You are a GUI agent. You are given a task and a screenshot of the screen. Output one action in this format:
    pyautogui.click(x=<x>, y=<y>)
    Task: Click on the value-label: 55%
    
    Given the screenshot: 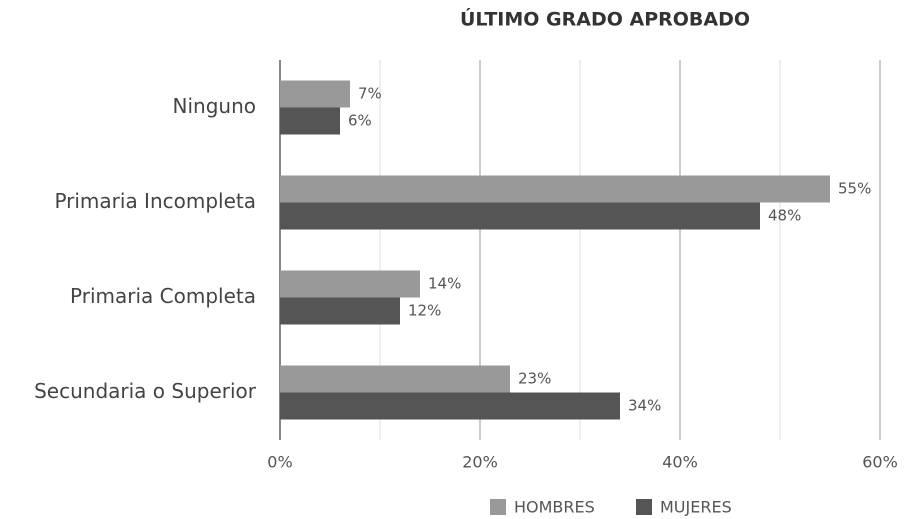 What is the action you would take?
    pyautogui.click(x=854, y=189)
    